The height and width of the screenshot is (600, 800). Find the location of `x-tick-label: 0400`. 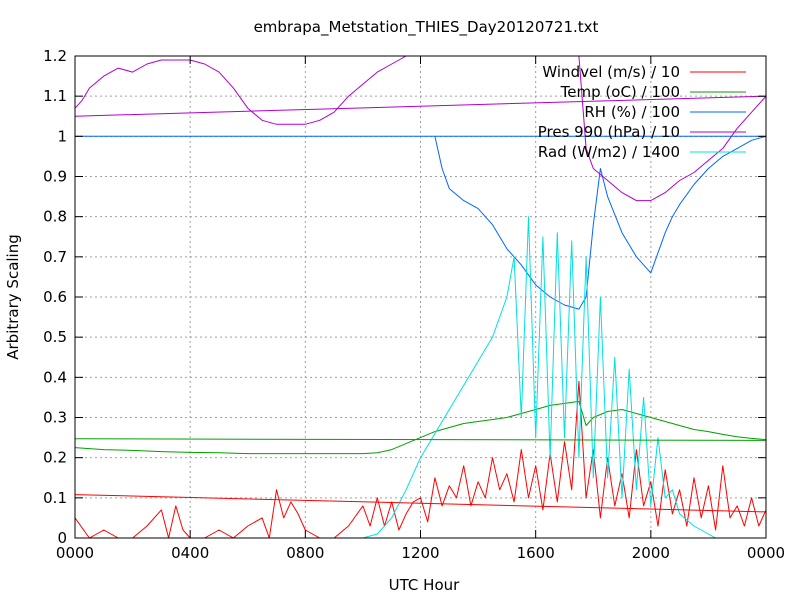

x-tick-label: 0400 is located at coordinates (190, 553).